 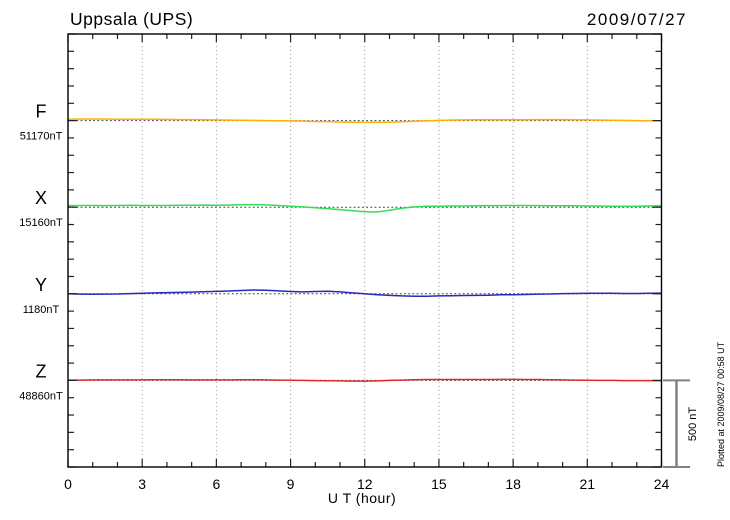 I want to click on series-label-X: X, so click(x=41, y=198).